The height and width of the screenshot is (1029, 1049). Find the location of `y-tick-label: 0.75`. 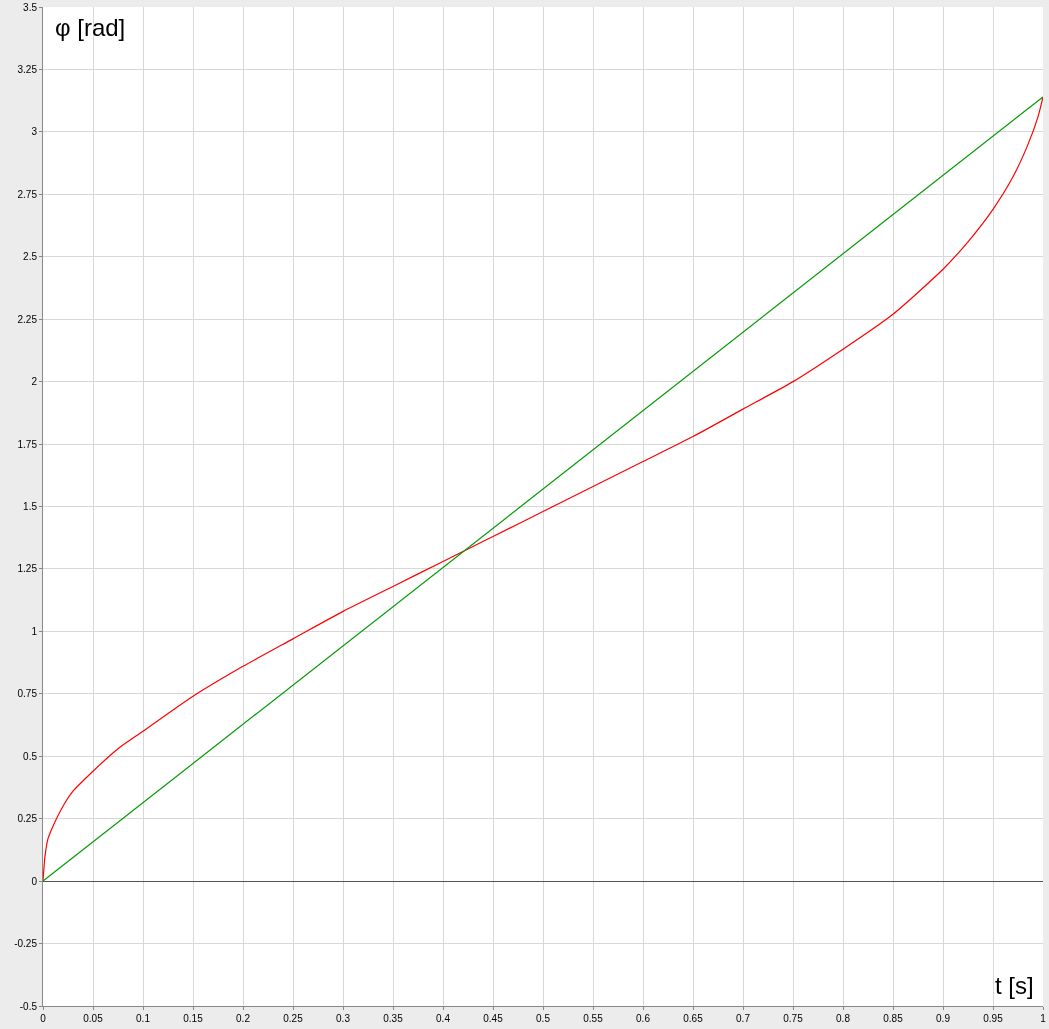

y-tick-label: 0.75 is located at coordinates (27, 694).